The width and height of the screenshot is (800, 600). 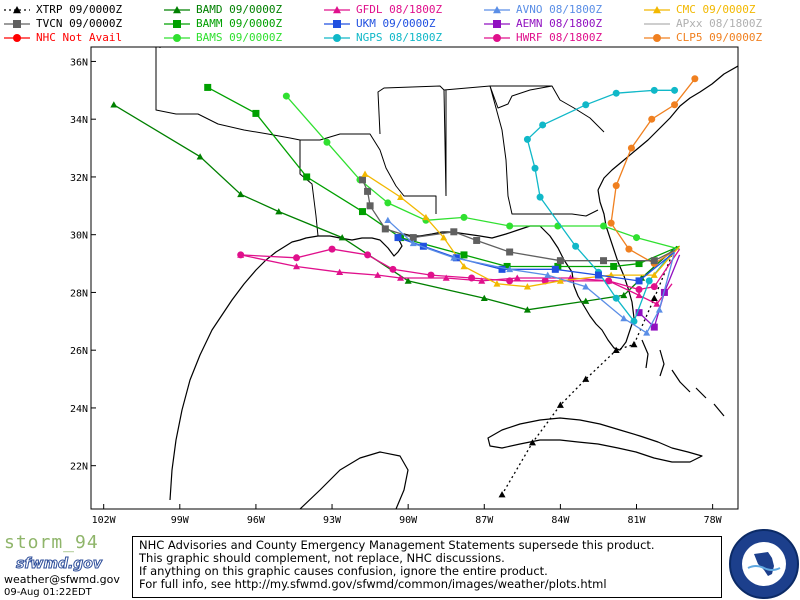 I want to click on timestamp: 09-Aug 01:22EDT, so click(x=48, y=592).